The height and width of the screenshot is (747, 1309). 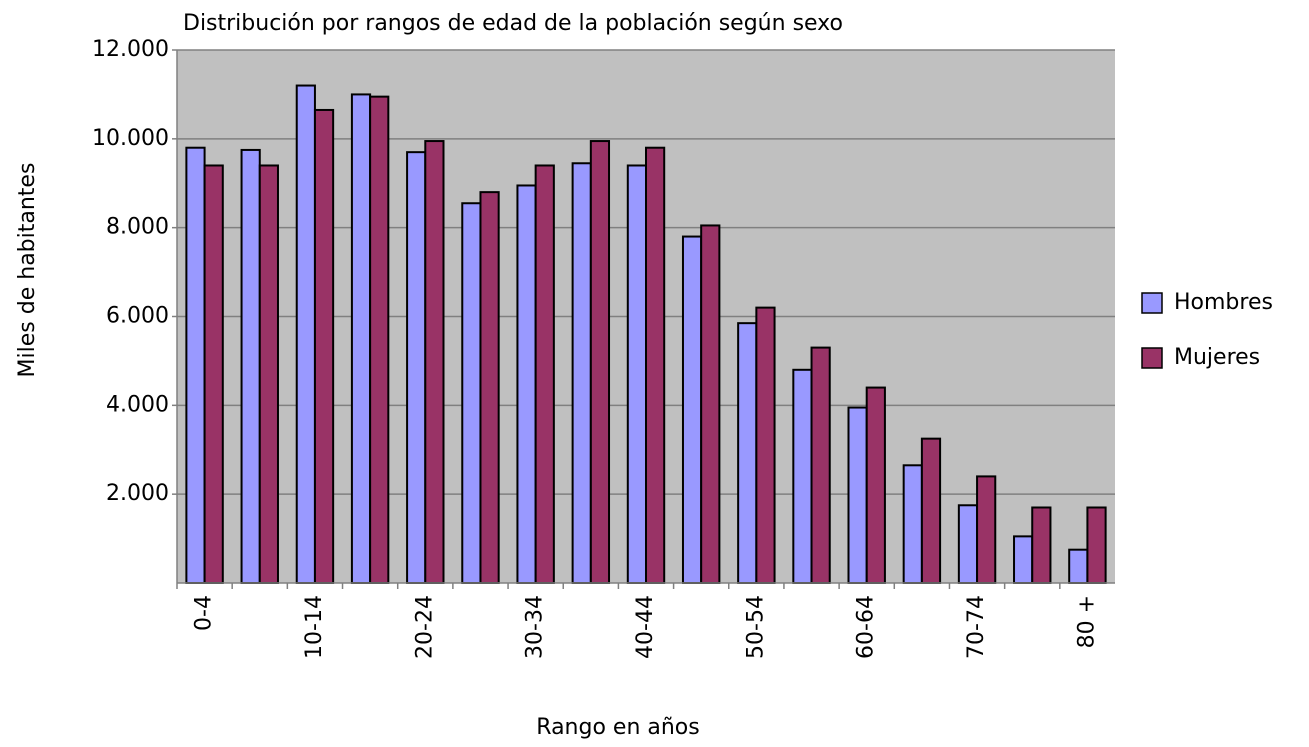 What do you see at coordinates (645, 627) in the screenshot?
I see `x-tick-label: 40-44` at bounding box center [645, 627].